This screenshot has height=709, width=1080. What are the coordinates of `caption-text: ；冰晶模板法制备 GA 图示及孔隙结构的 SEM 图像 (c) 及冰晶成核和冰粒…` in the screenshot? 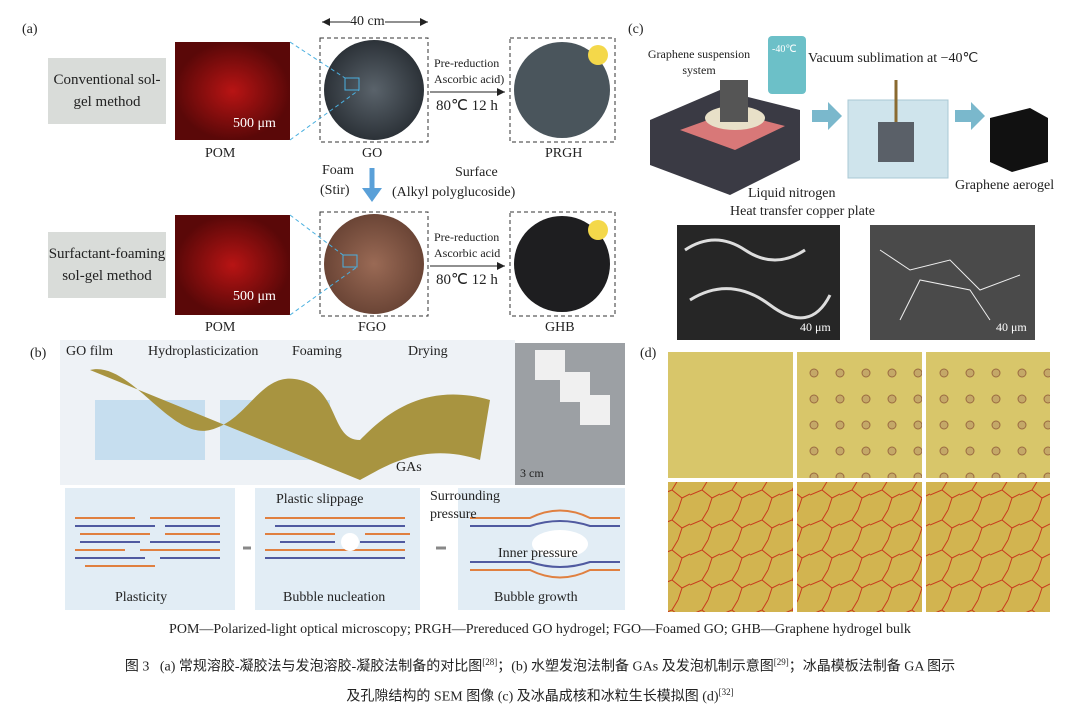 It's located at (651, 682).